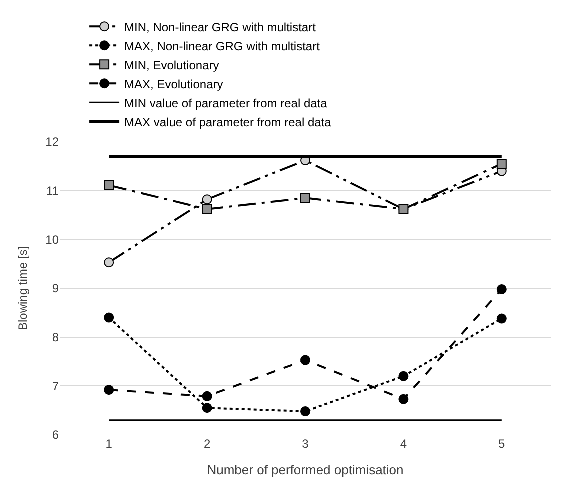  I want to click on y-tick-label: 7, so click(56, 386).